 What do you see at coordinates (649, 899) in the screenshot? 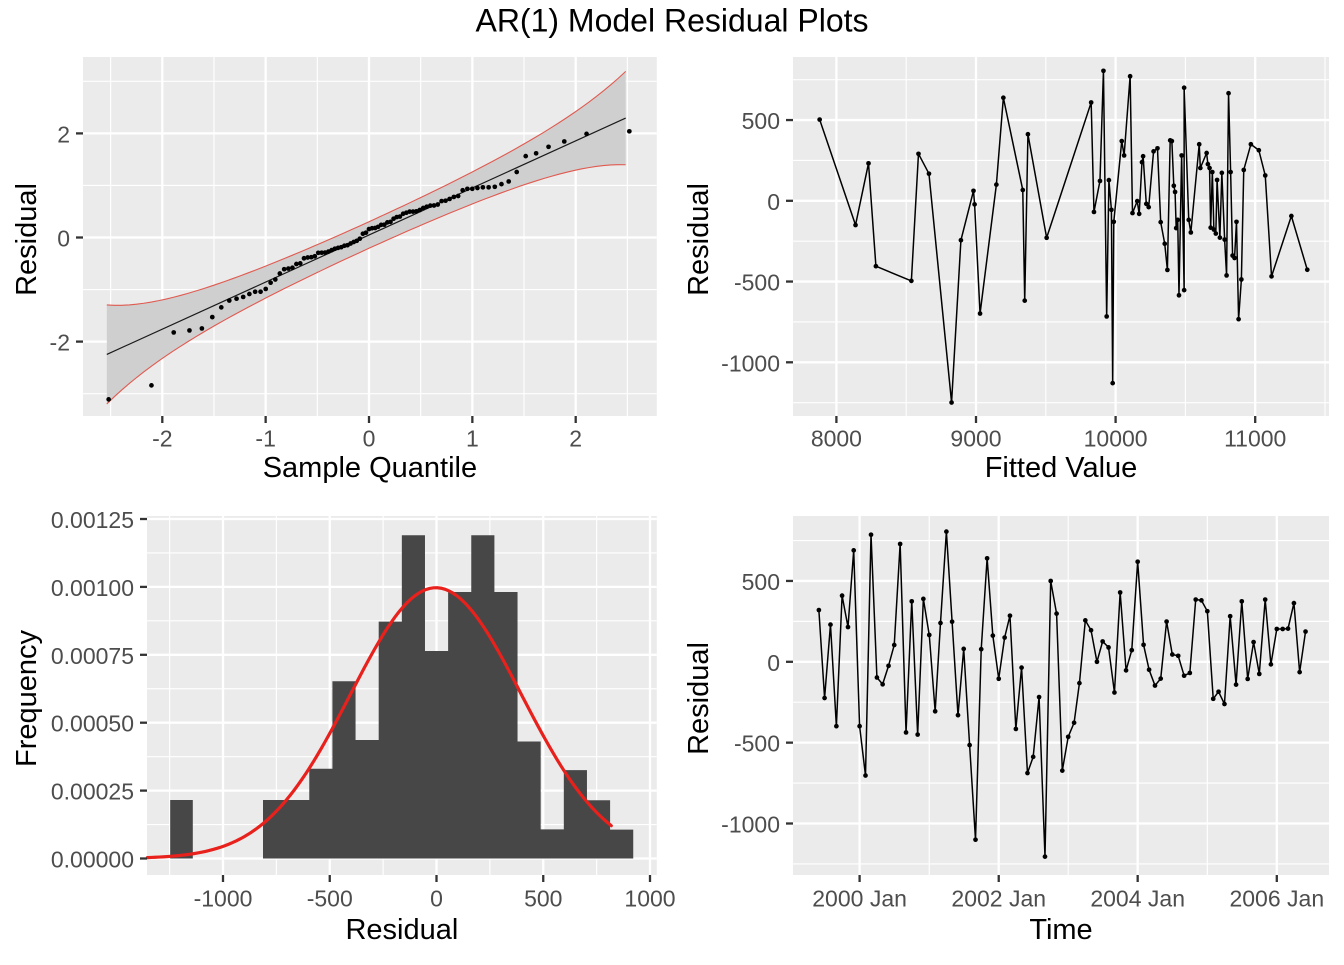
I see `svg-text: 1000` at bounding box center [649, 899].